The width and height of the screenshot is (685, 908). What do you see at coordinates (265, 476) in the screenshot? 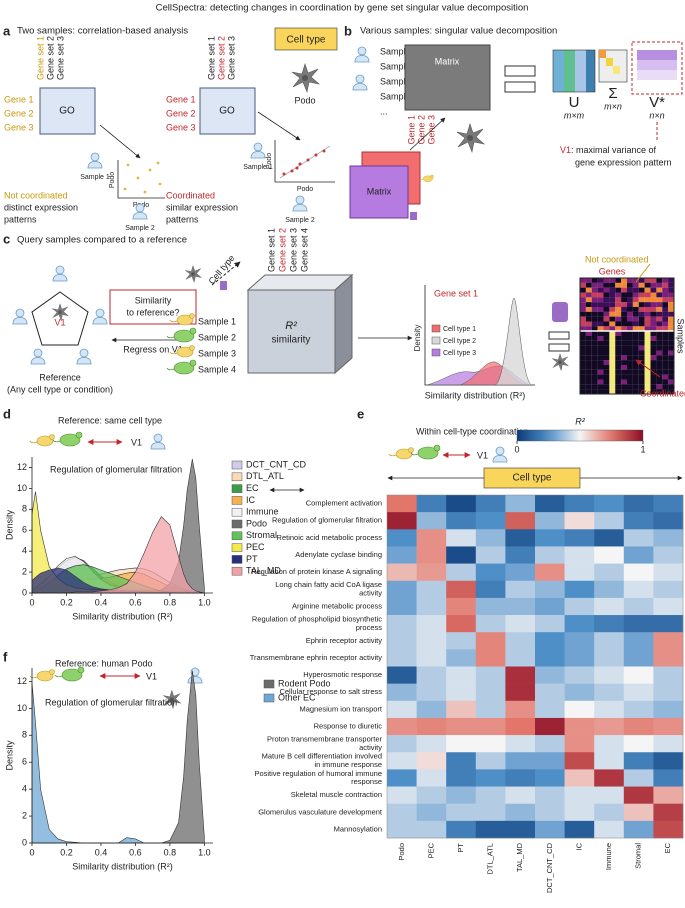
I see `legend-label: DTL_ATL` at bounding box center [265, 476].